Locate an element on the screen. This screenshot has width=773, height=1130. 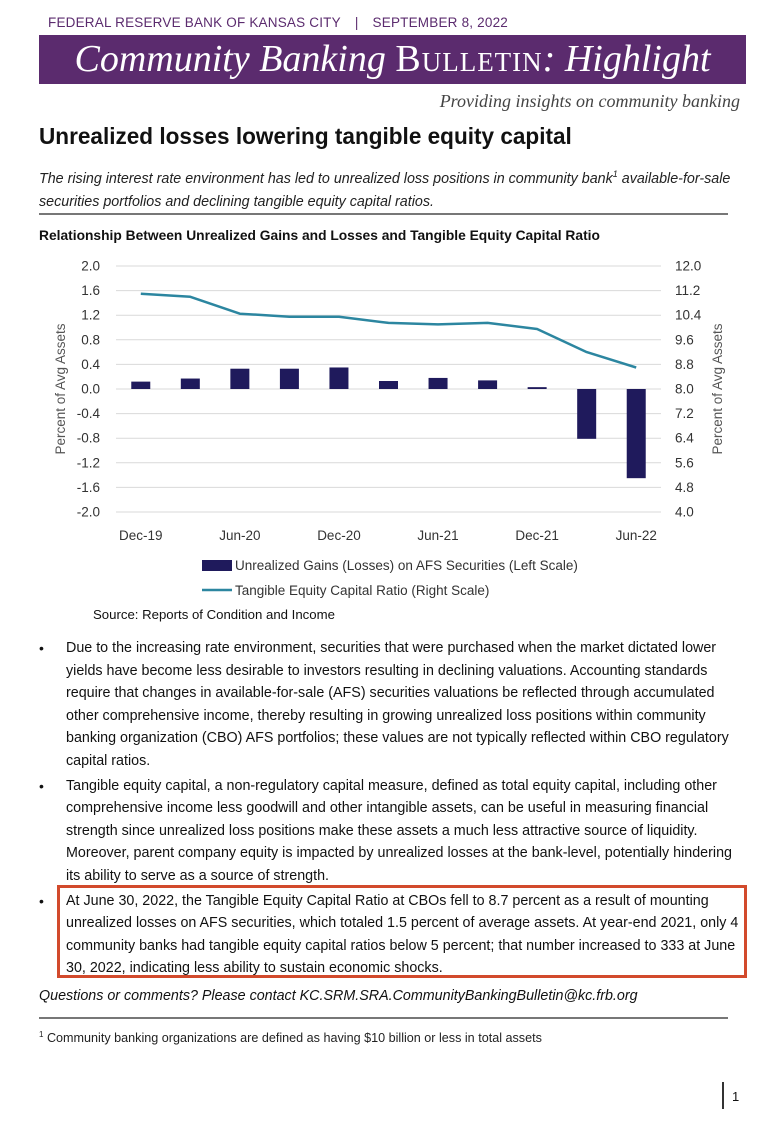
y-tick-right: 12.0 is located at coordinates (688, 266).